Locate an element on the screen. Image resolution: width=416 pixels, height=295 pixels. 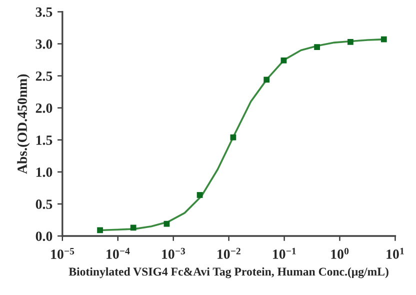
x-tick-label: 10$^{0}$ is located at coordinates (340, 253).